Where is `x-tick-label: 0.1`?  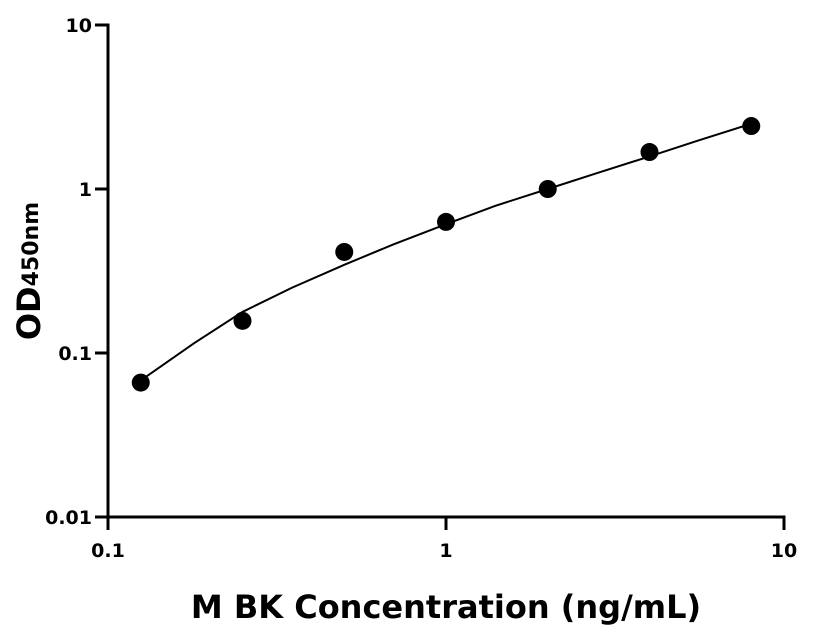
x-tick-label: 0.1 is located at coordinates (108, 551).